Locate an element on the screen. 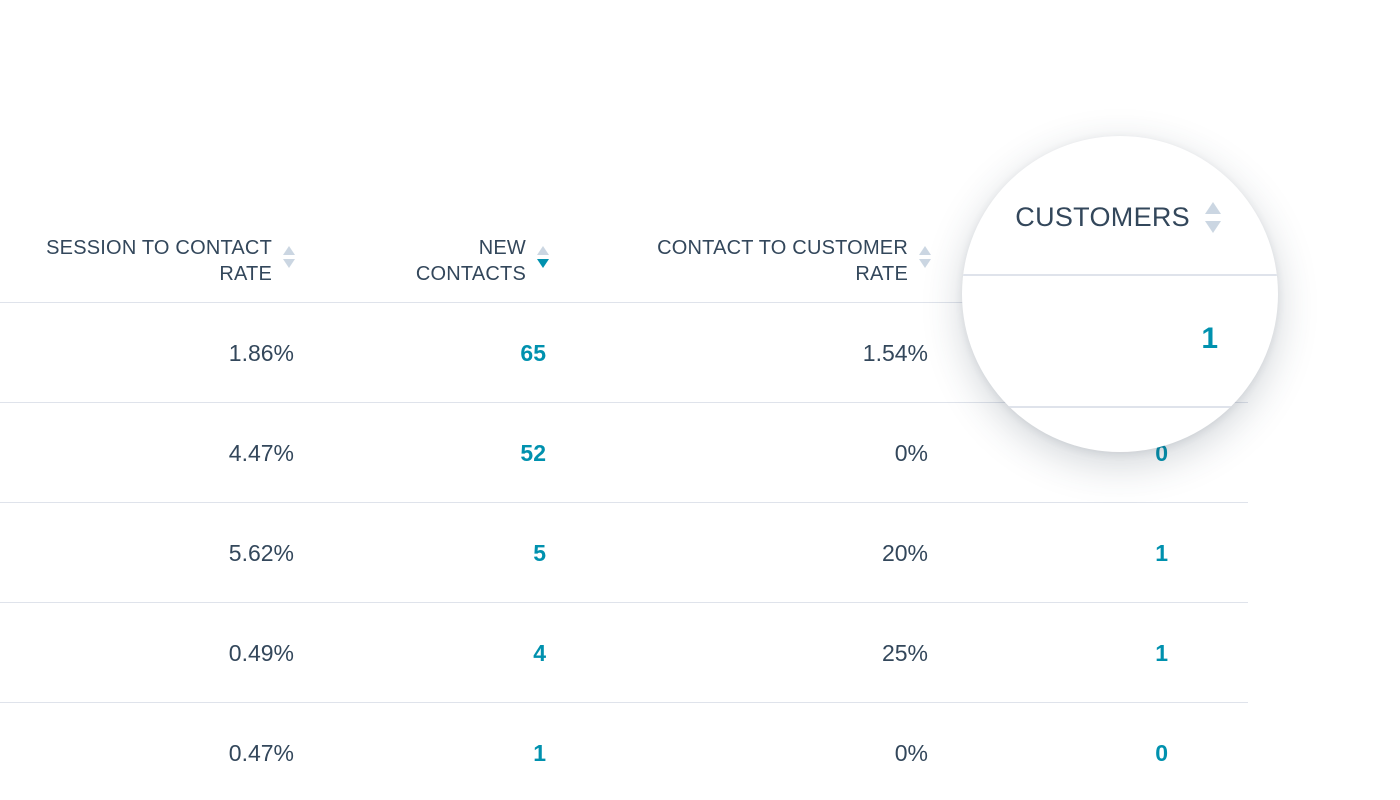 The image size is (1400, 800). column-header-label: NEW CONTACTS is located at coordinates (471, 259).